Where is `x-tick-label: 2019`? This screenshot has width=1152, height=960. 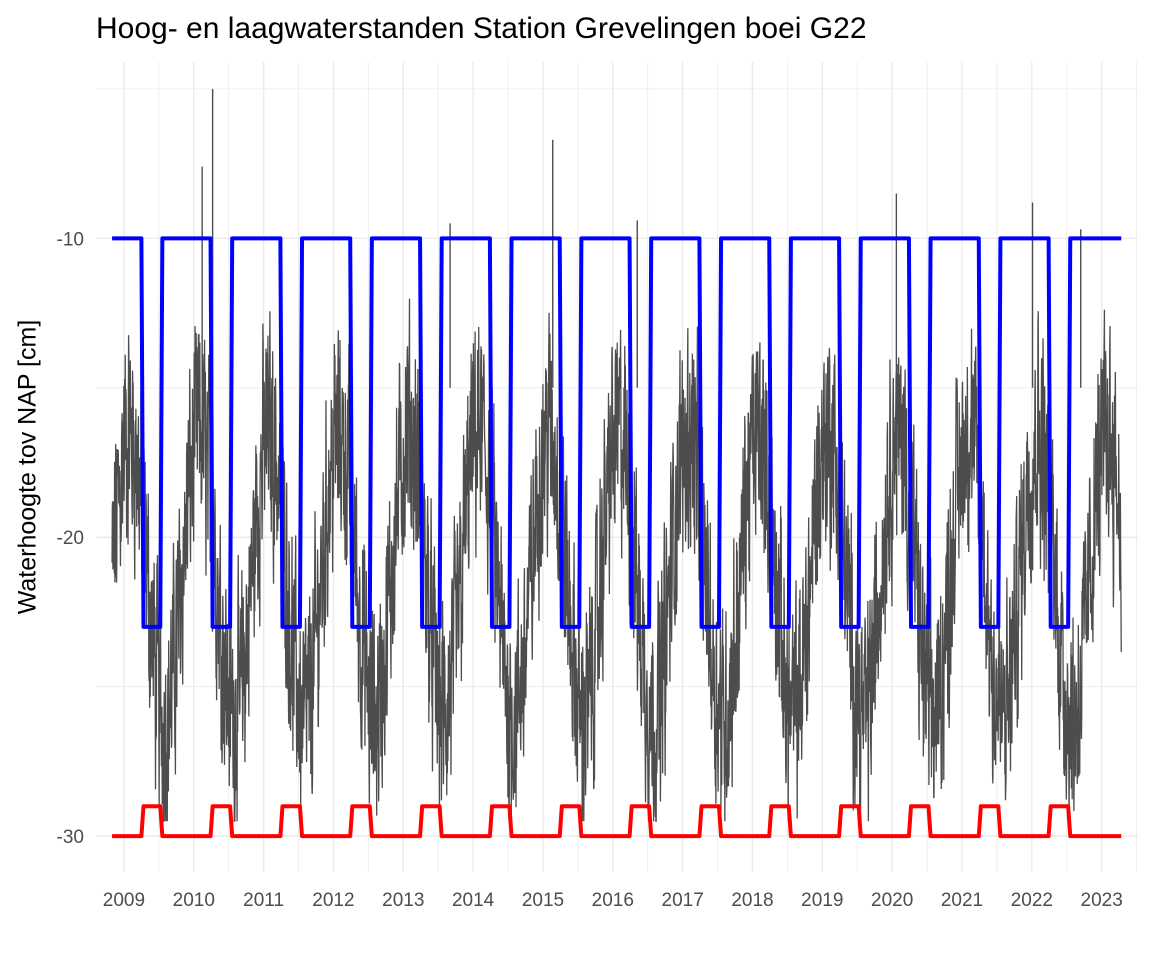 x-tick-label: 2019 is located at coordinates (822, 900).